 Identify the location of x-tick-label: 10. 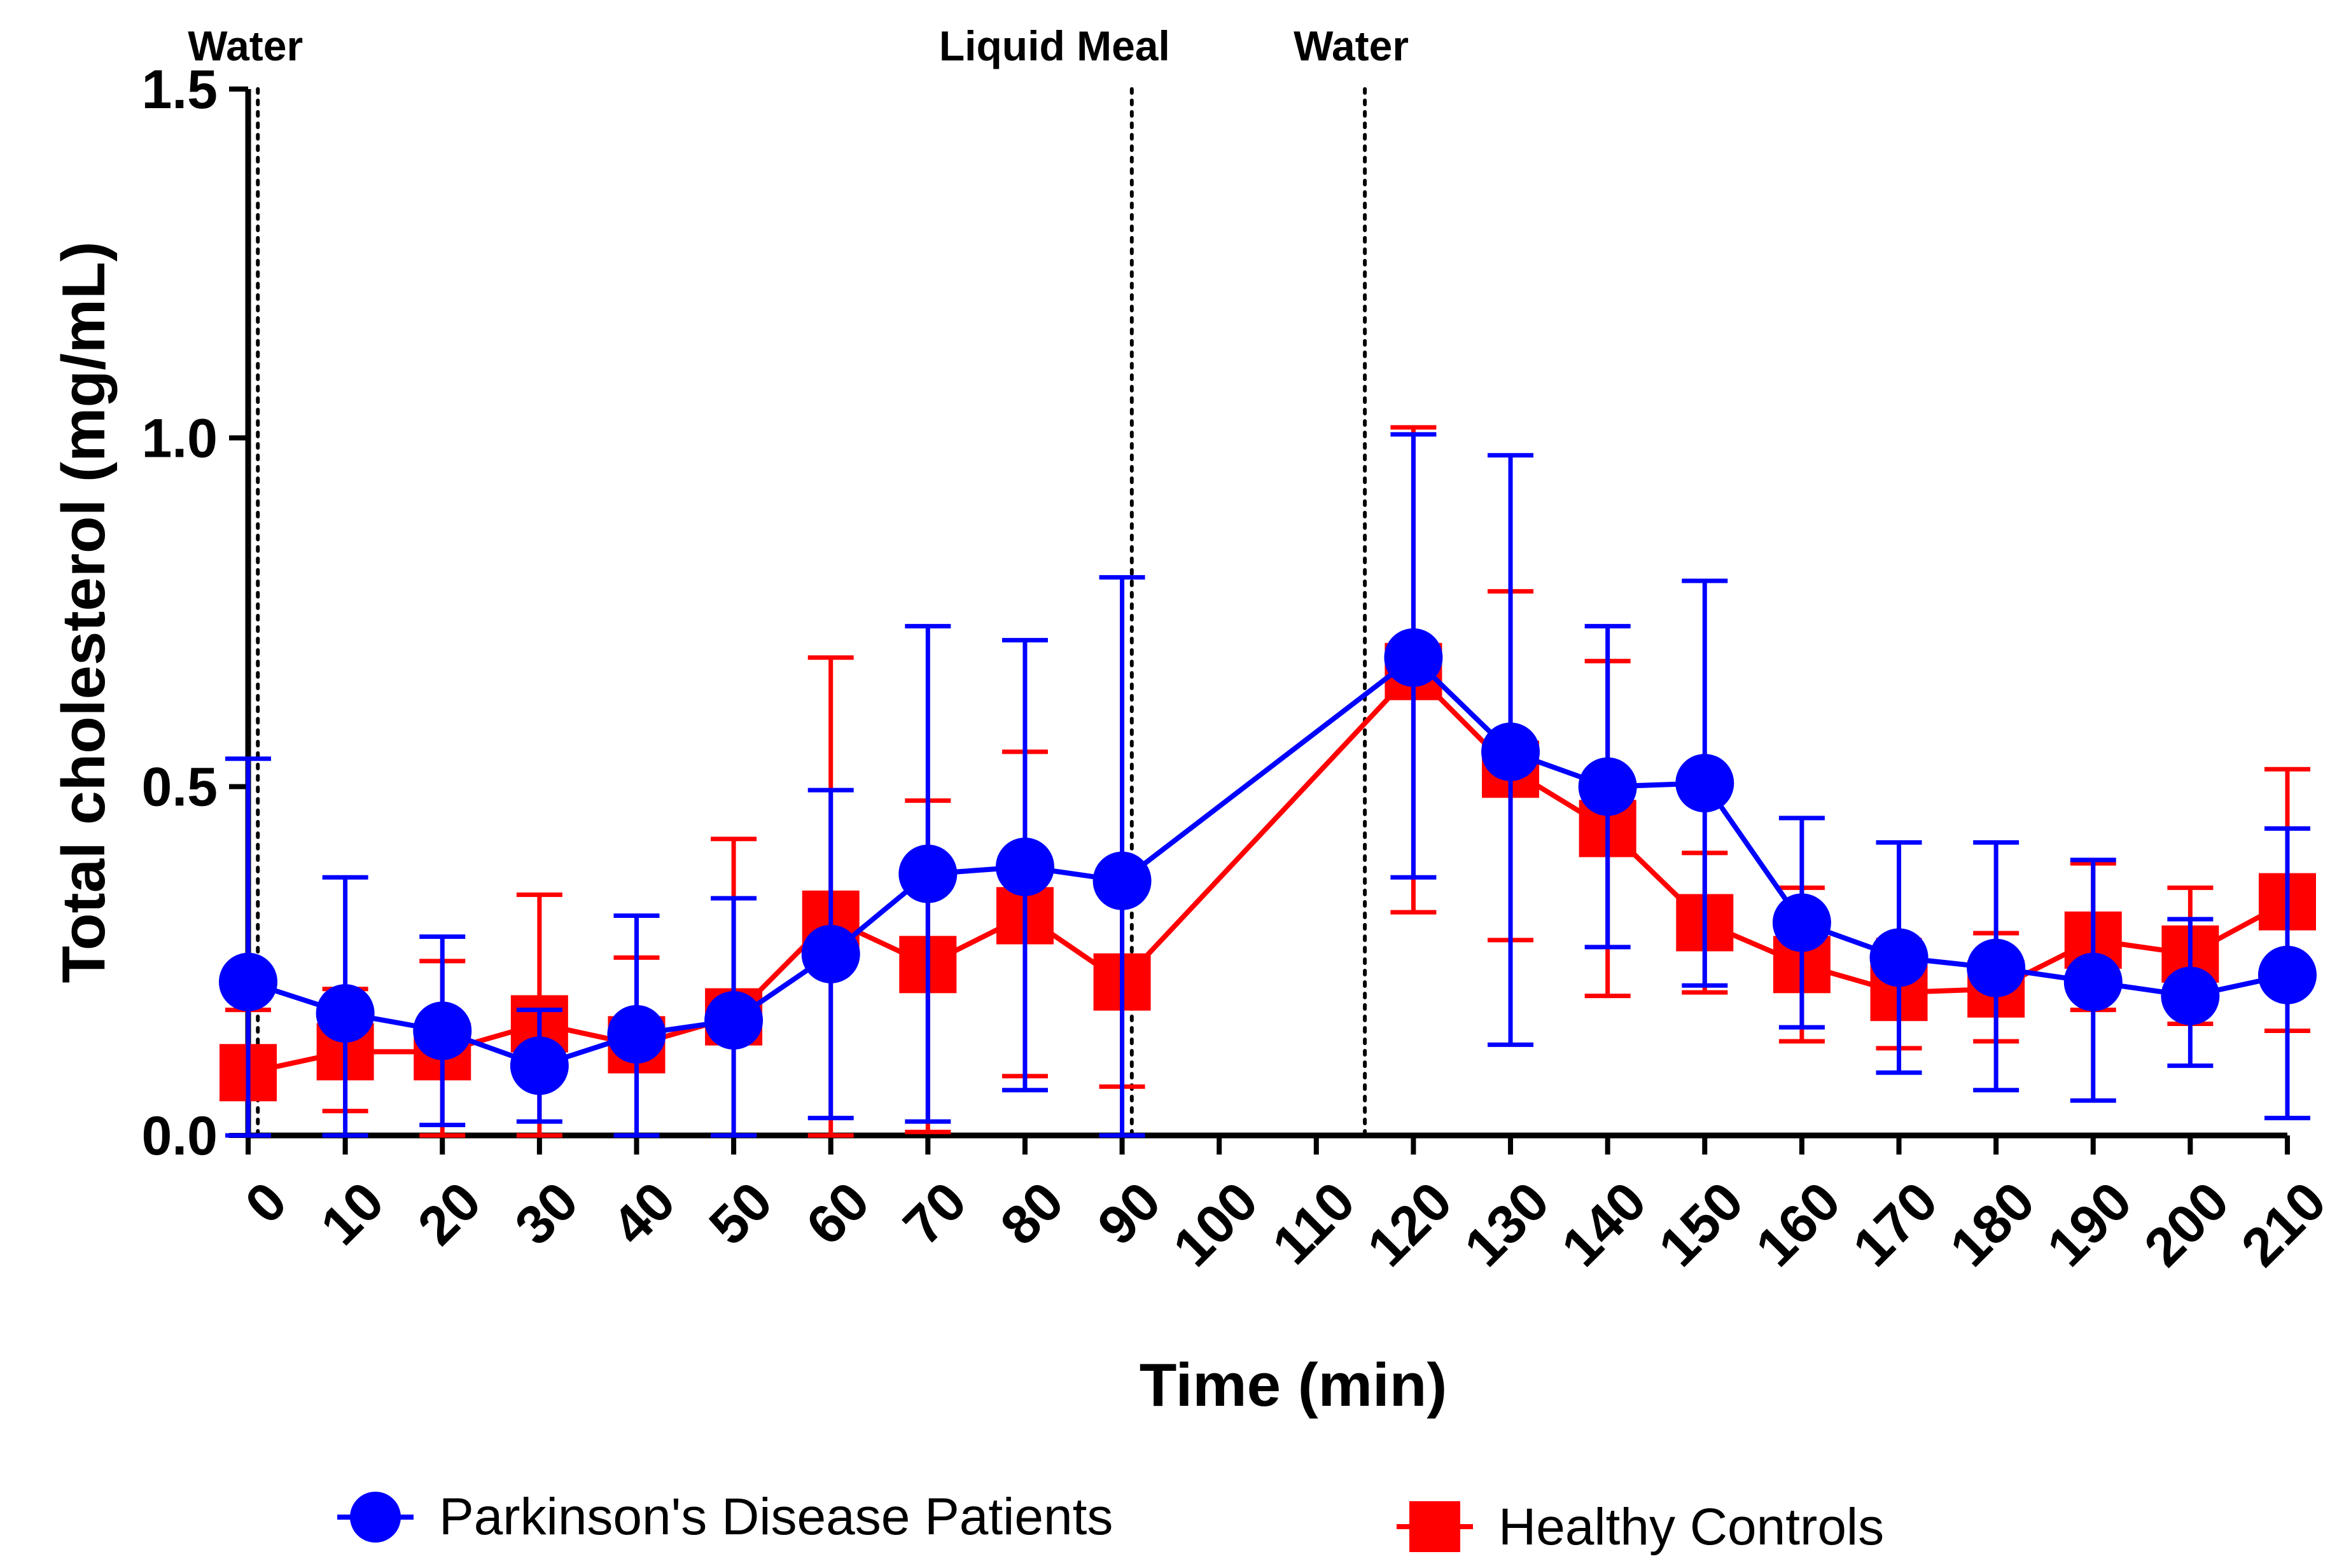
(352, 1213).